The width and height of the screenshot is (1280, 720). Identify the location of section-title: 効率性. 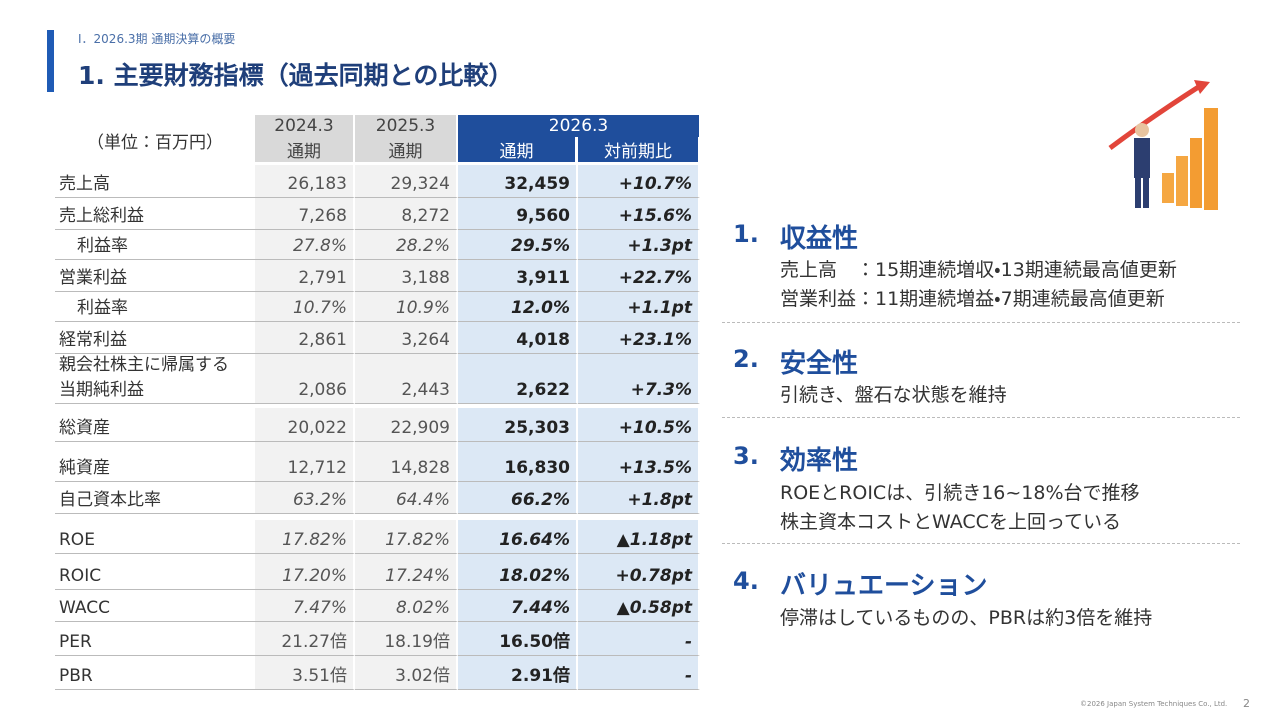
(819, 461).